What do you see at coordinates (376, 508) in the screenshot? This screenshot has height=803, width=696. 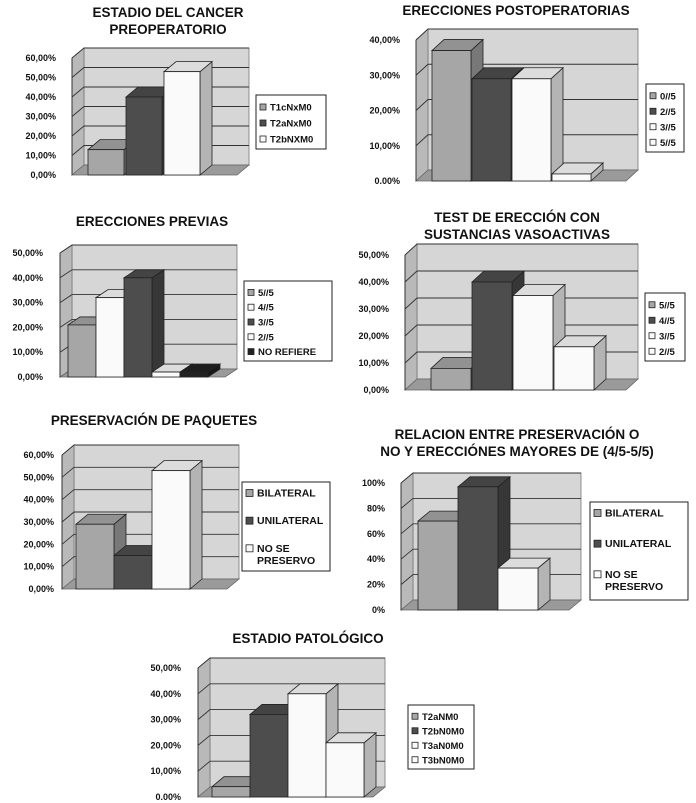 I see `y-tick-label: 80%` at bounding box center [376, 508].